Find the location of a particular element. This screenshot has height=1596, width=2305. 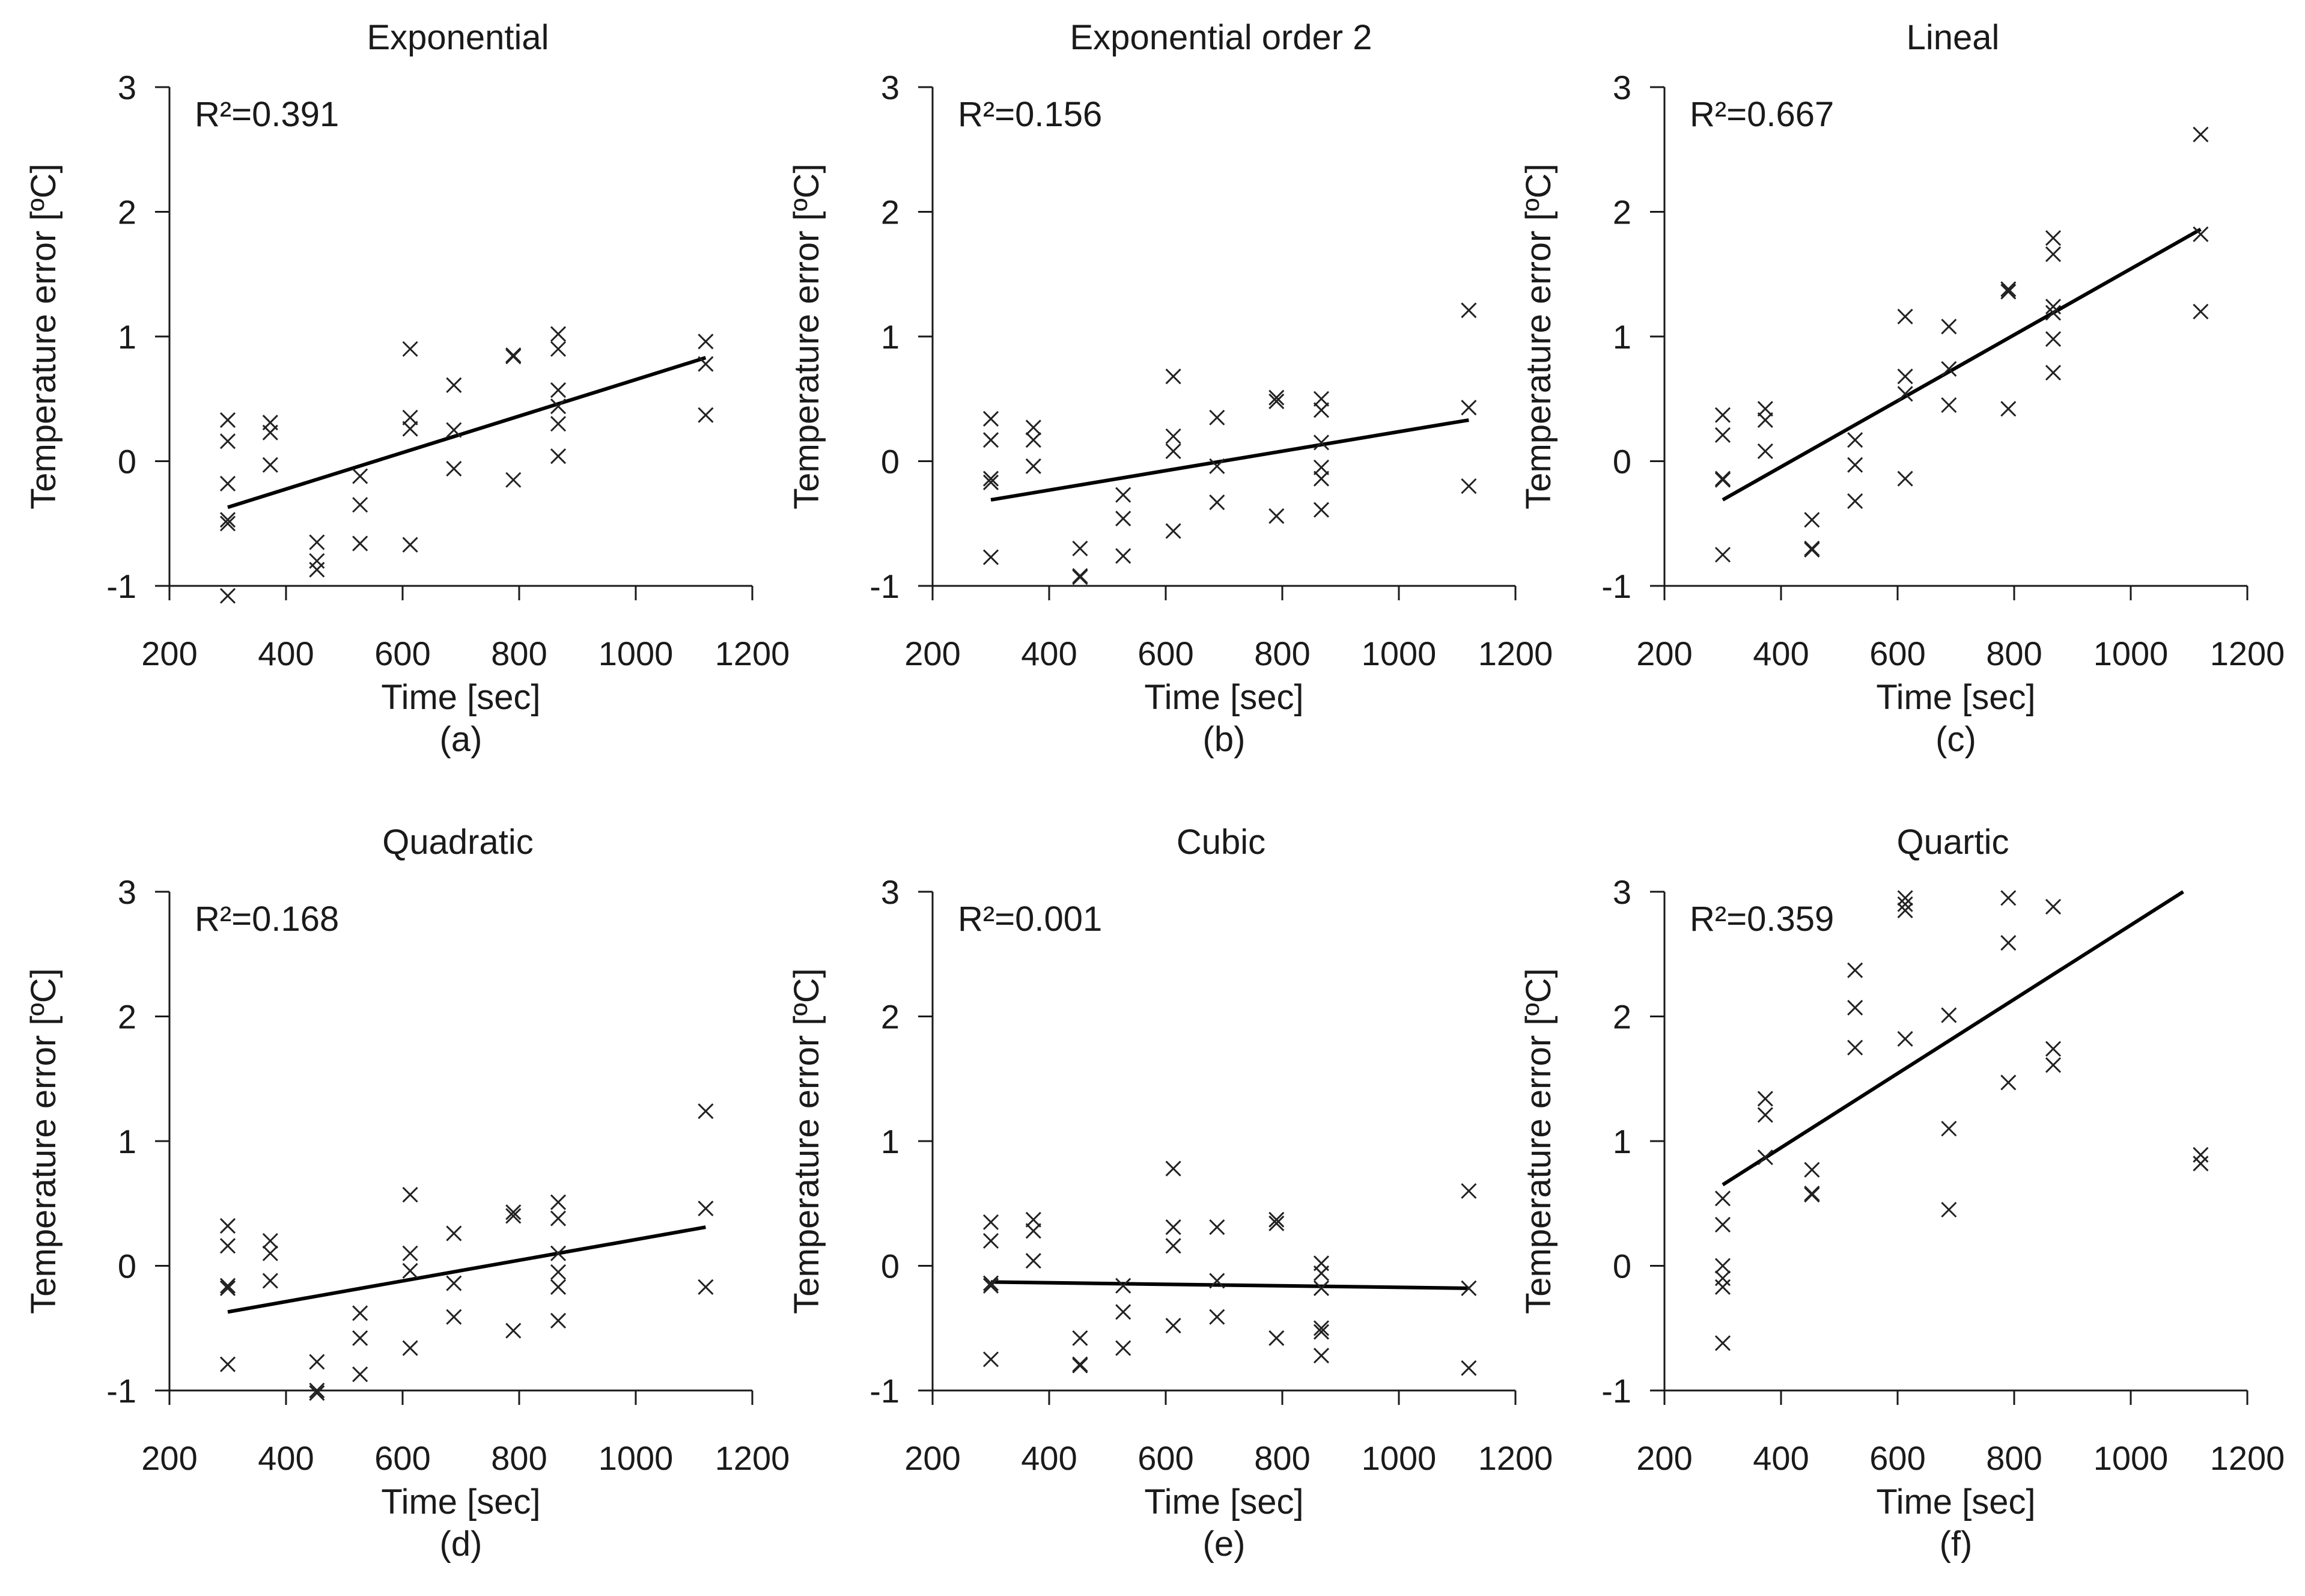

chart-title: Cubic is located at coordinates (1221, 842).